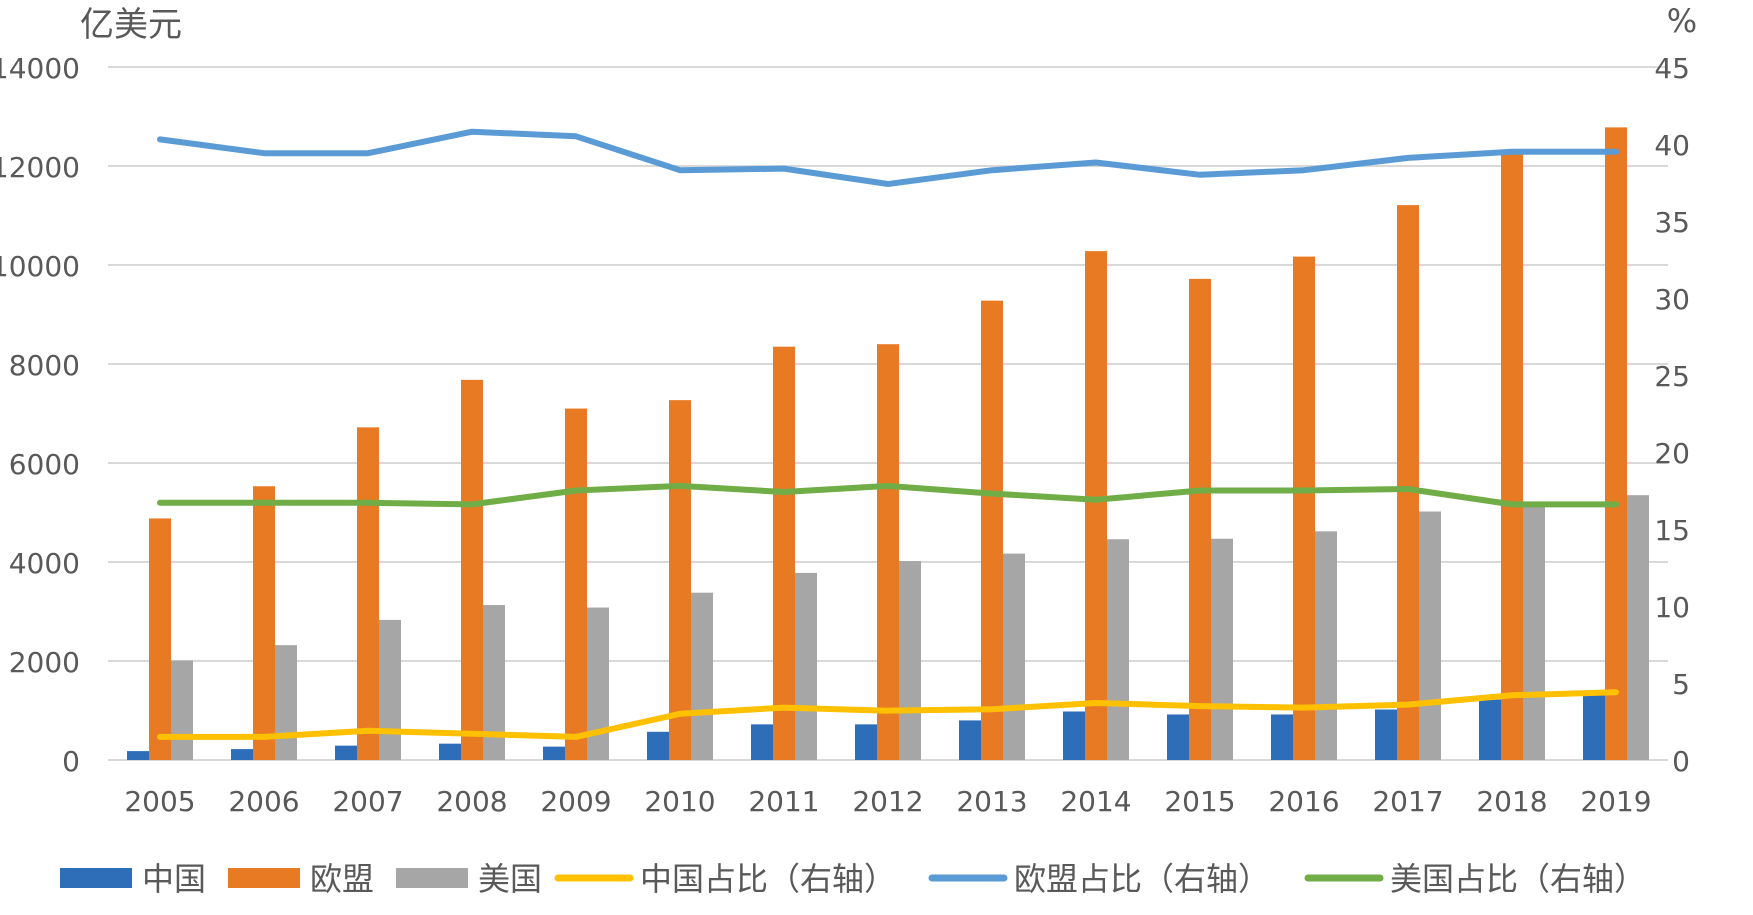  What do you see at coordinates (44, 464) in the screenshot?
I see `y-left-tick-label: 6000` at bounding box center [44, 464].